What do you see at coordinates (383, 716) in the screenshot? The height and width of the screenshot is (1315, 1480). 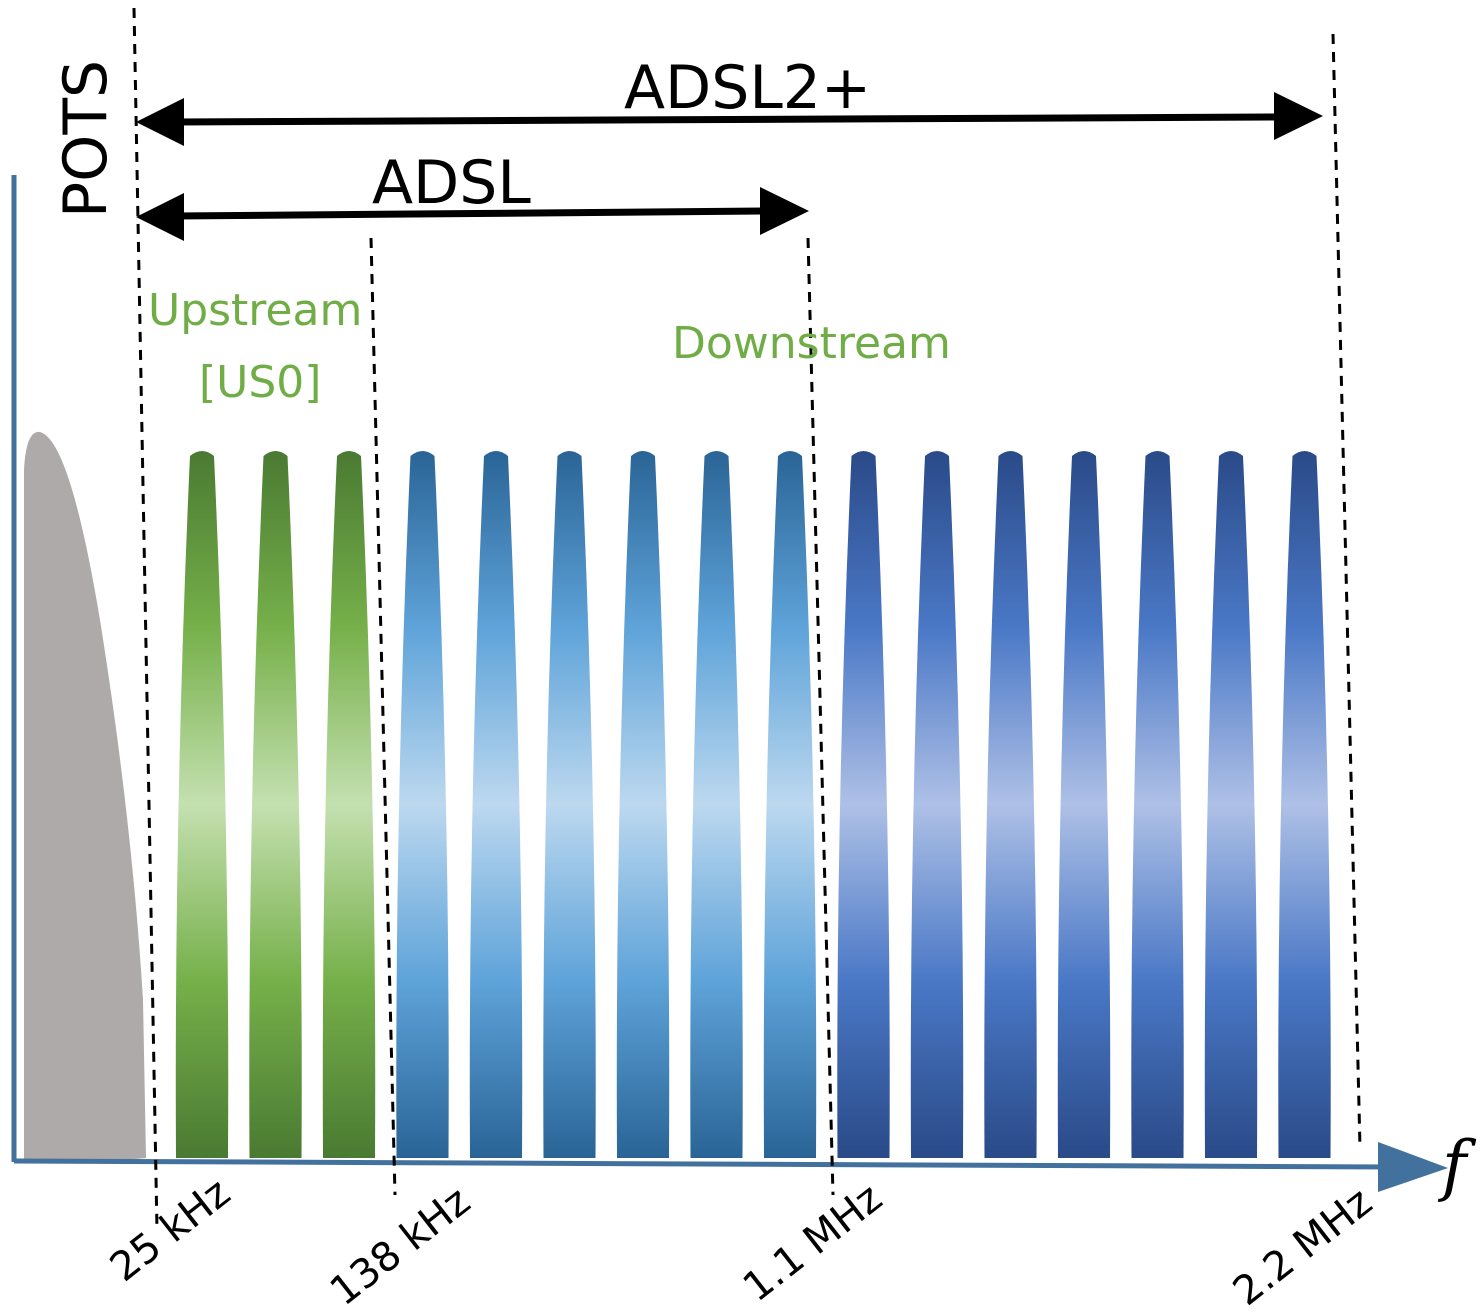 I see `boundary-138khz` at bounding box center [383, 716].